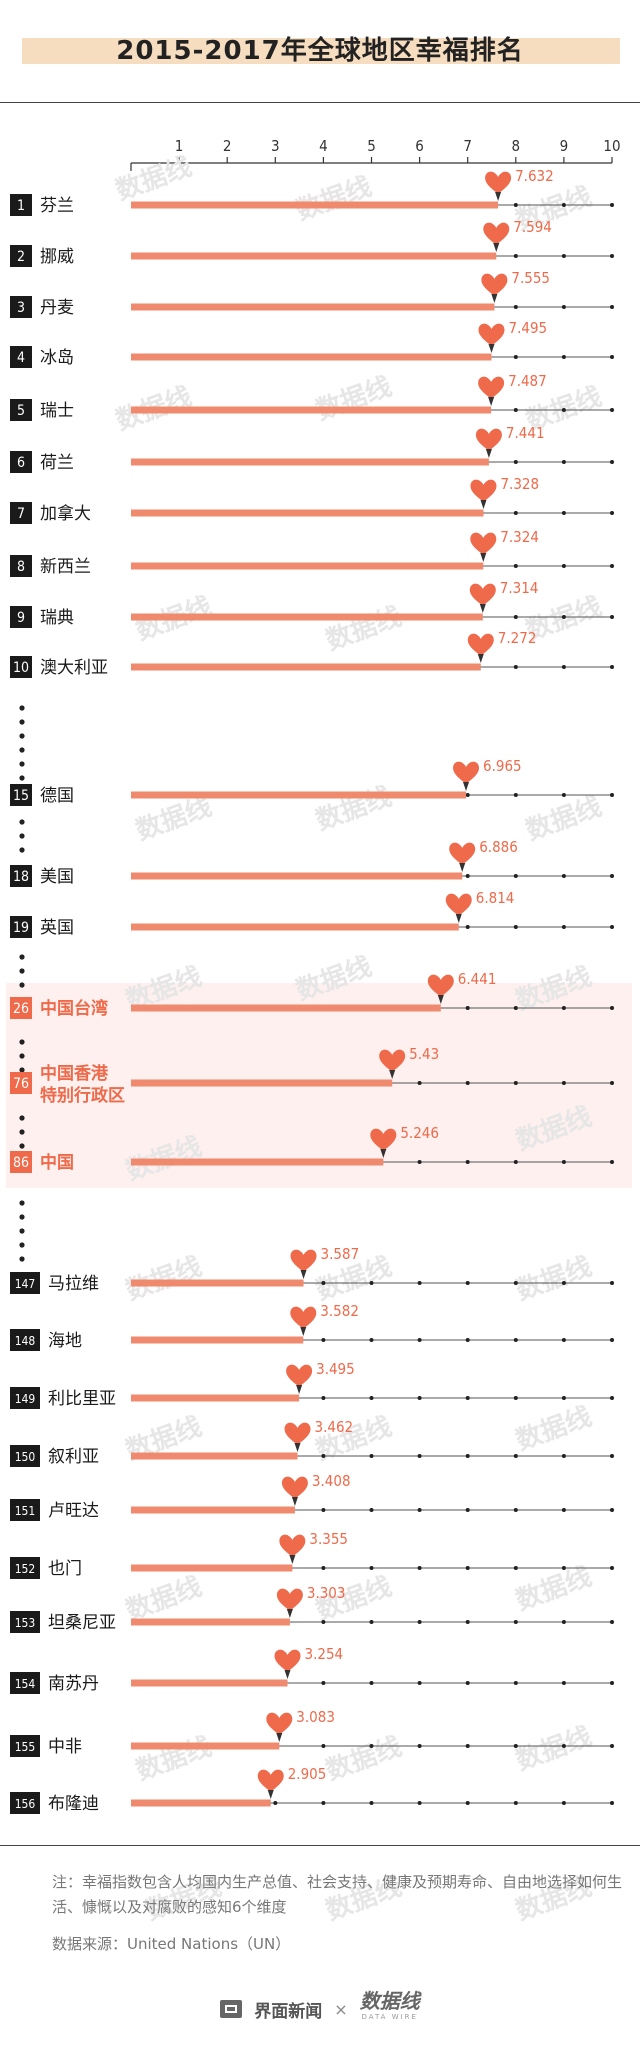 The image size is (640, 2062). I want to click on data-row: 154 南苏丹 3.254, so click(312, 1669).